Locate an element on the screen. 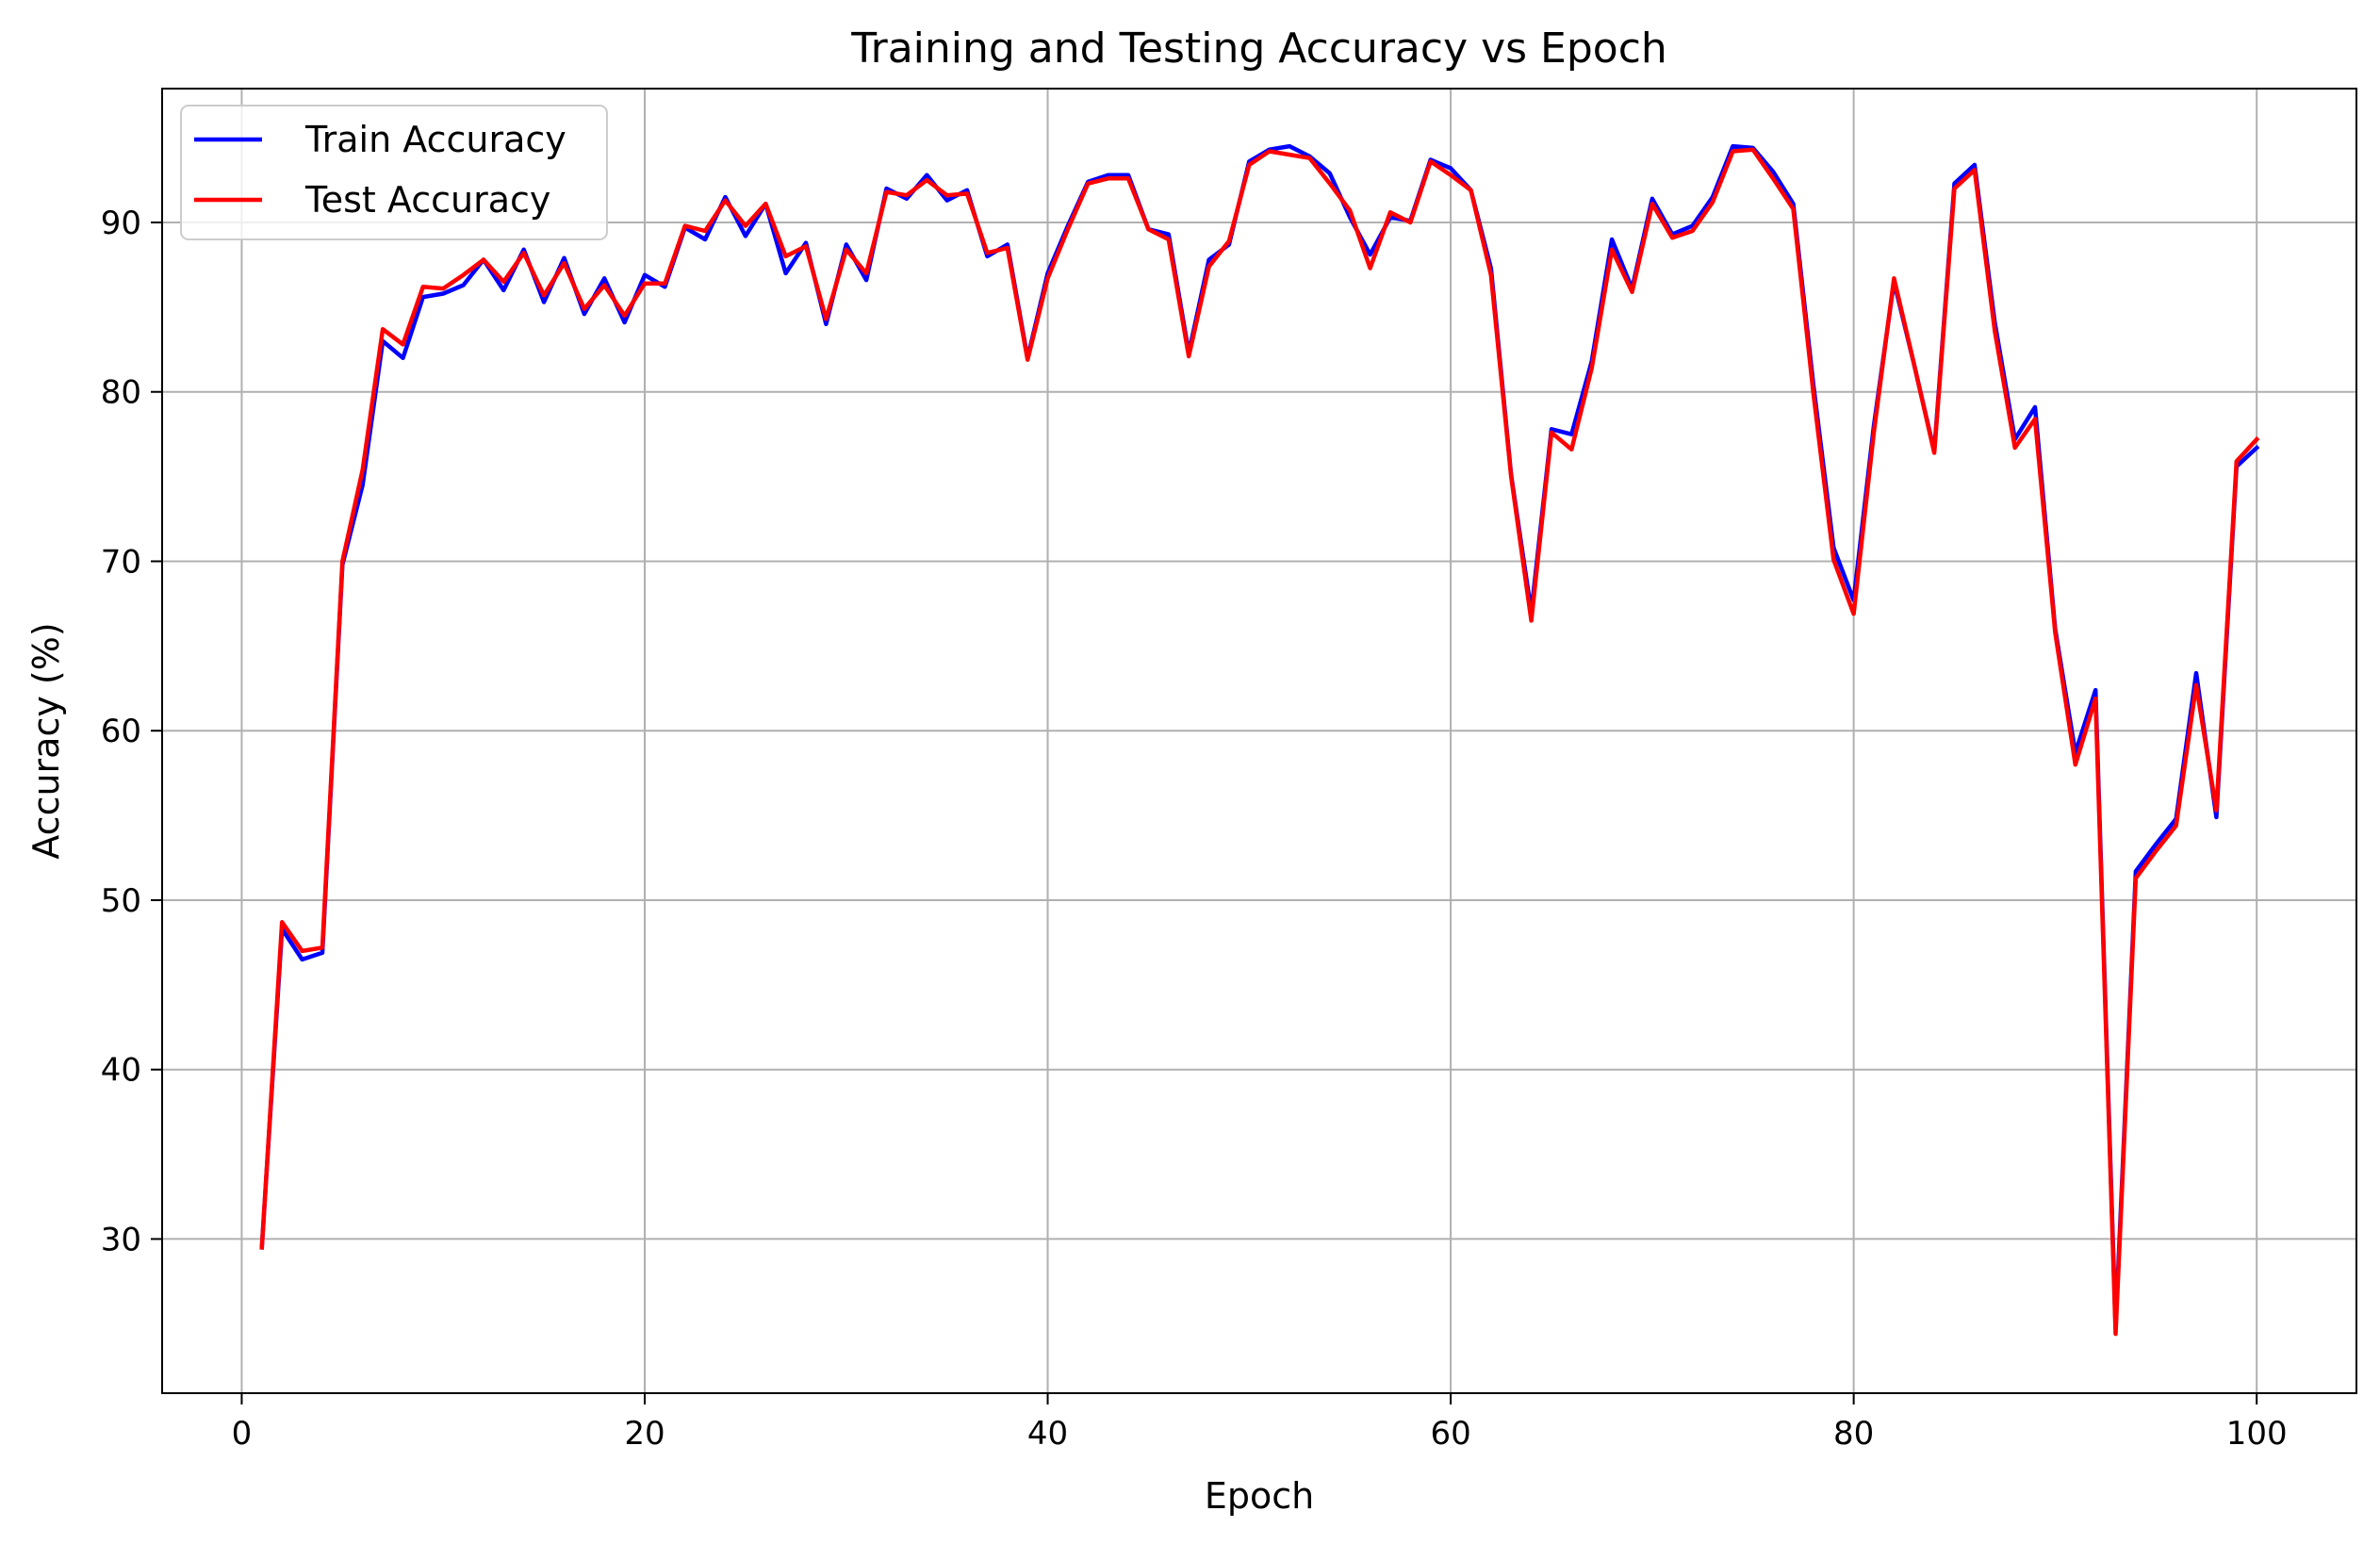  legend-entry-label: Train Accuracy is located at coordinates (435, 139).